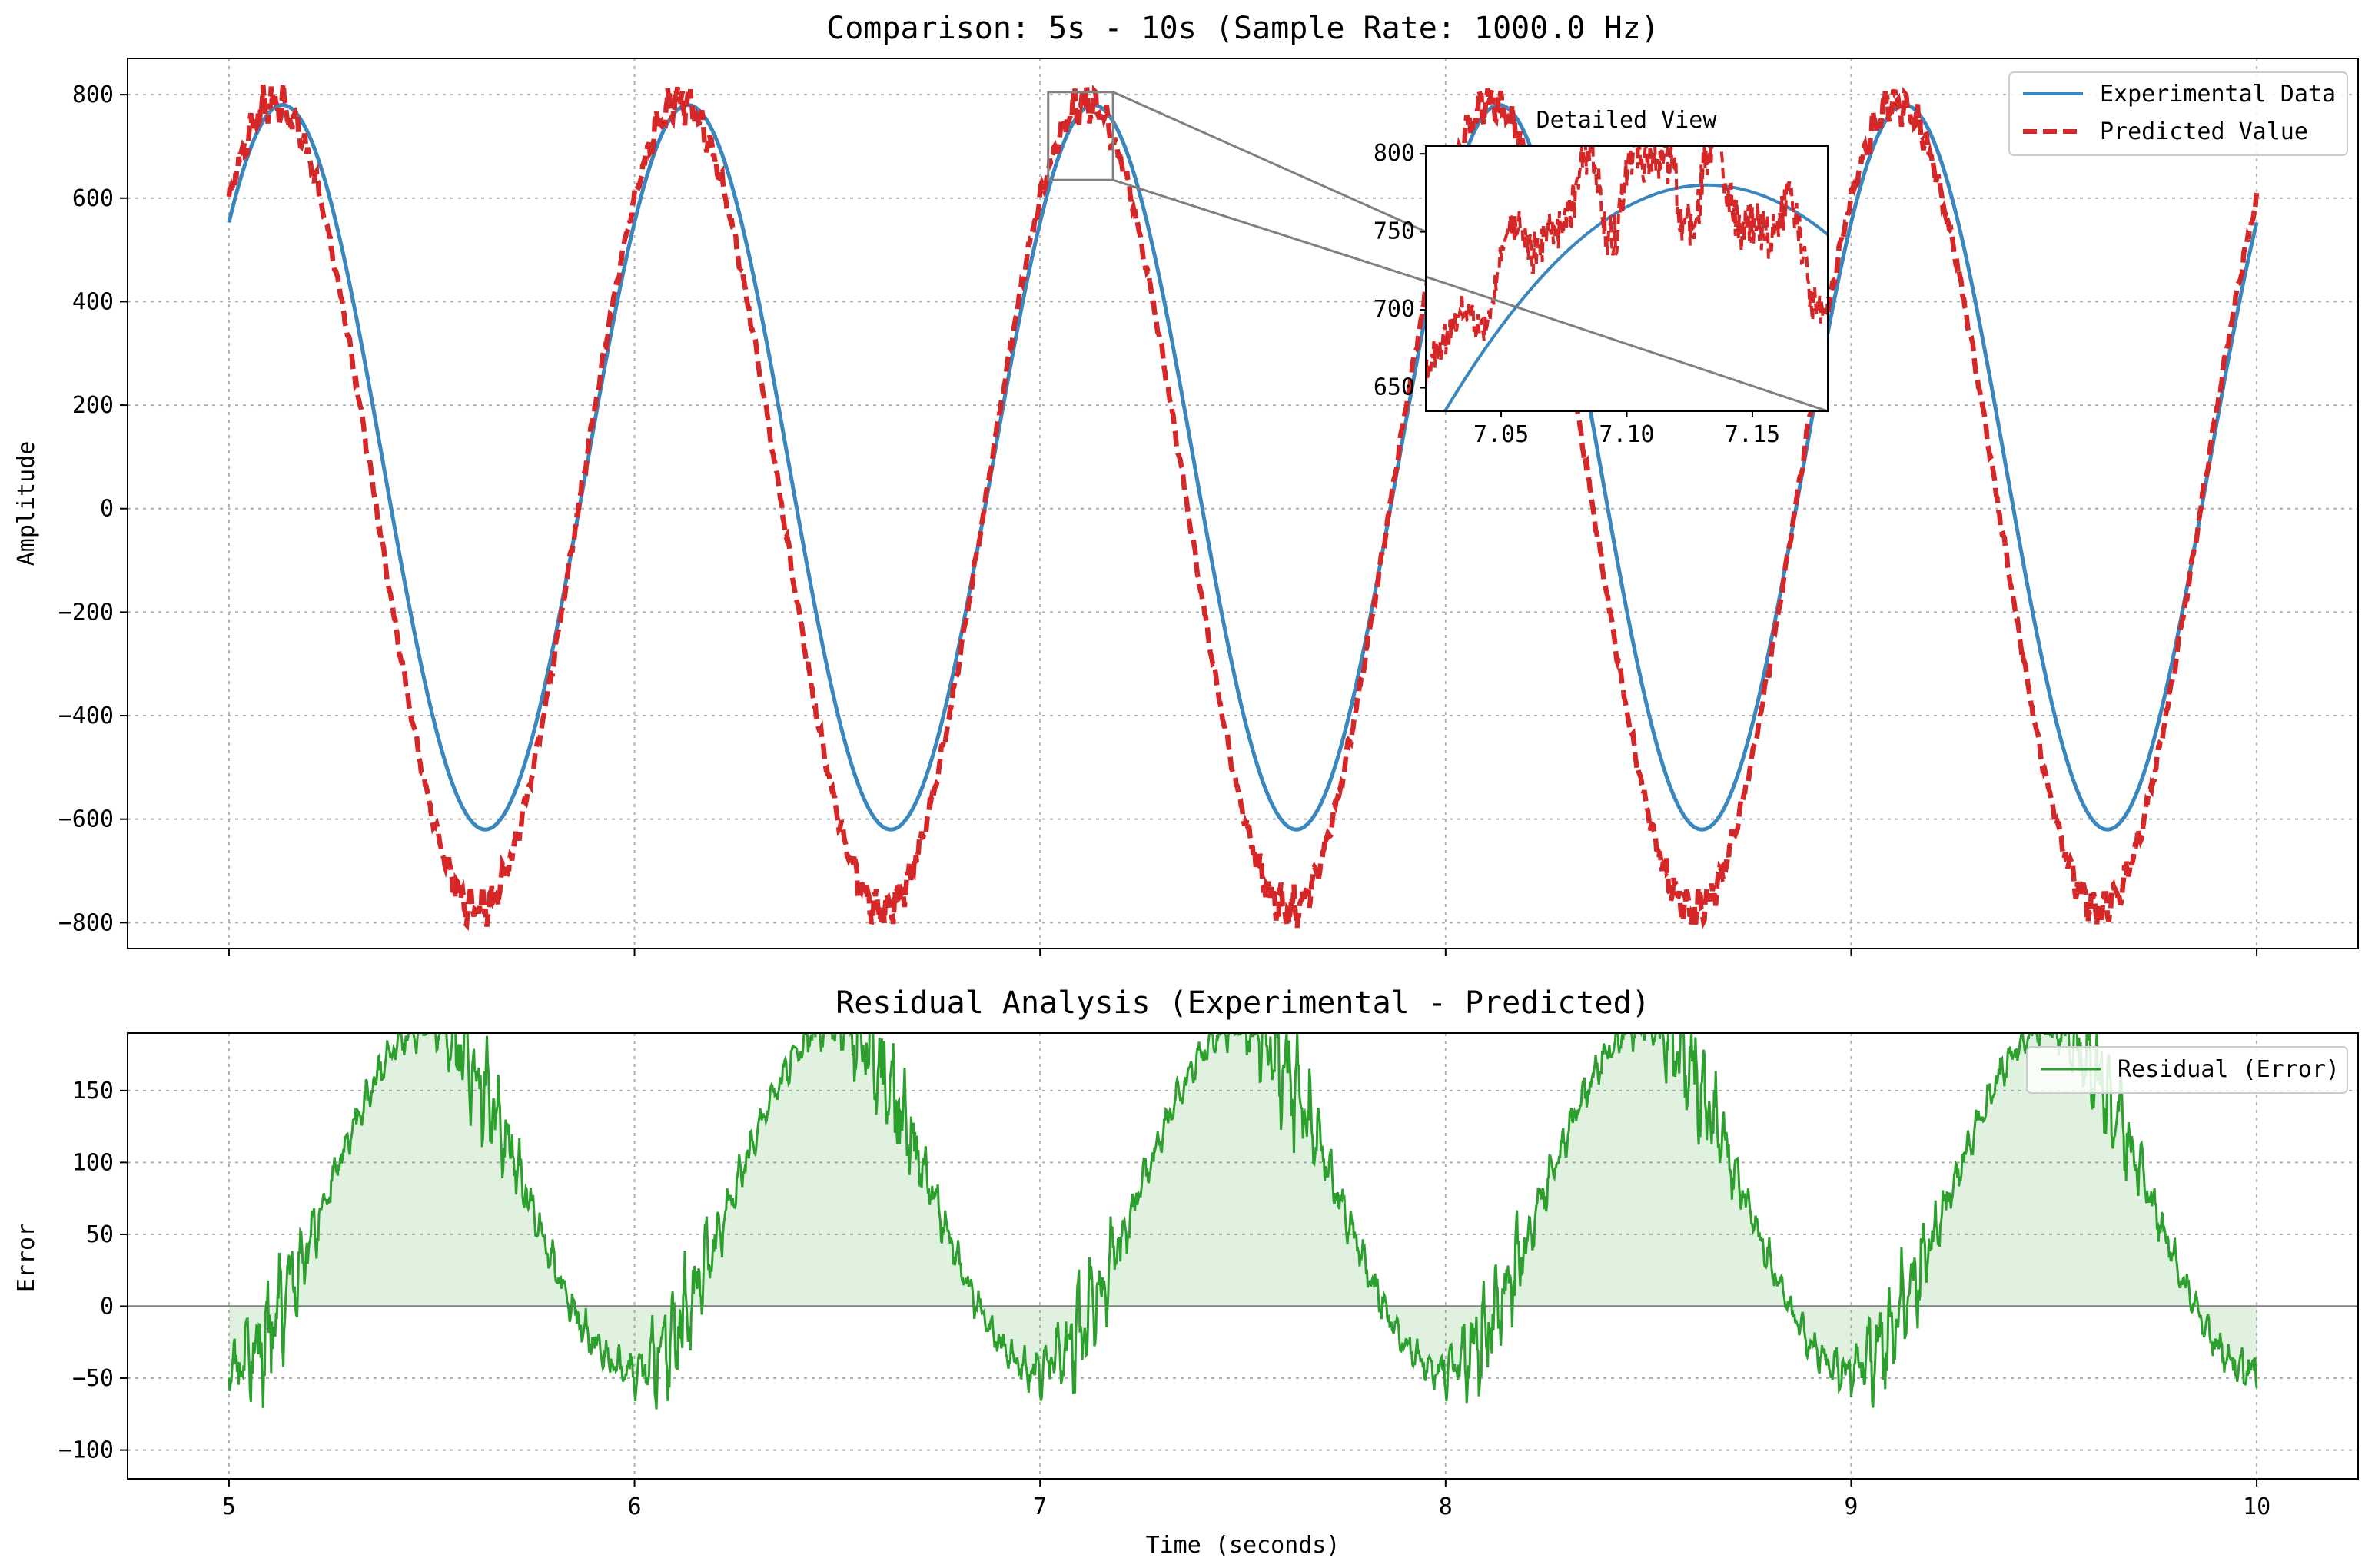 Image resolution: width=2375 pixels, height=1568 pixels. I want to click on top-y-tick-label: 0, so click(107, 509).